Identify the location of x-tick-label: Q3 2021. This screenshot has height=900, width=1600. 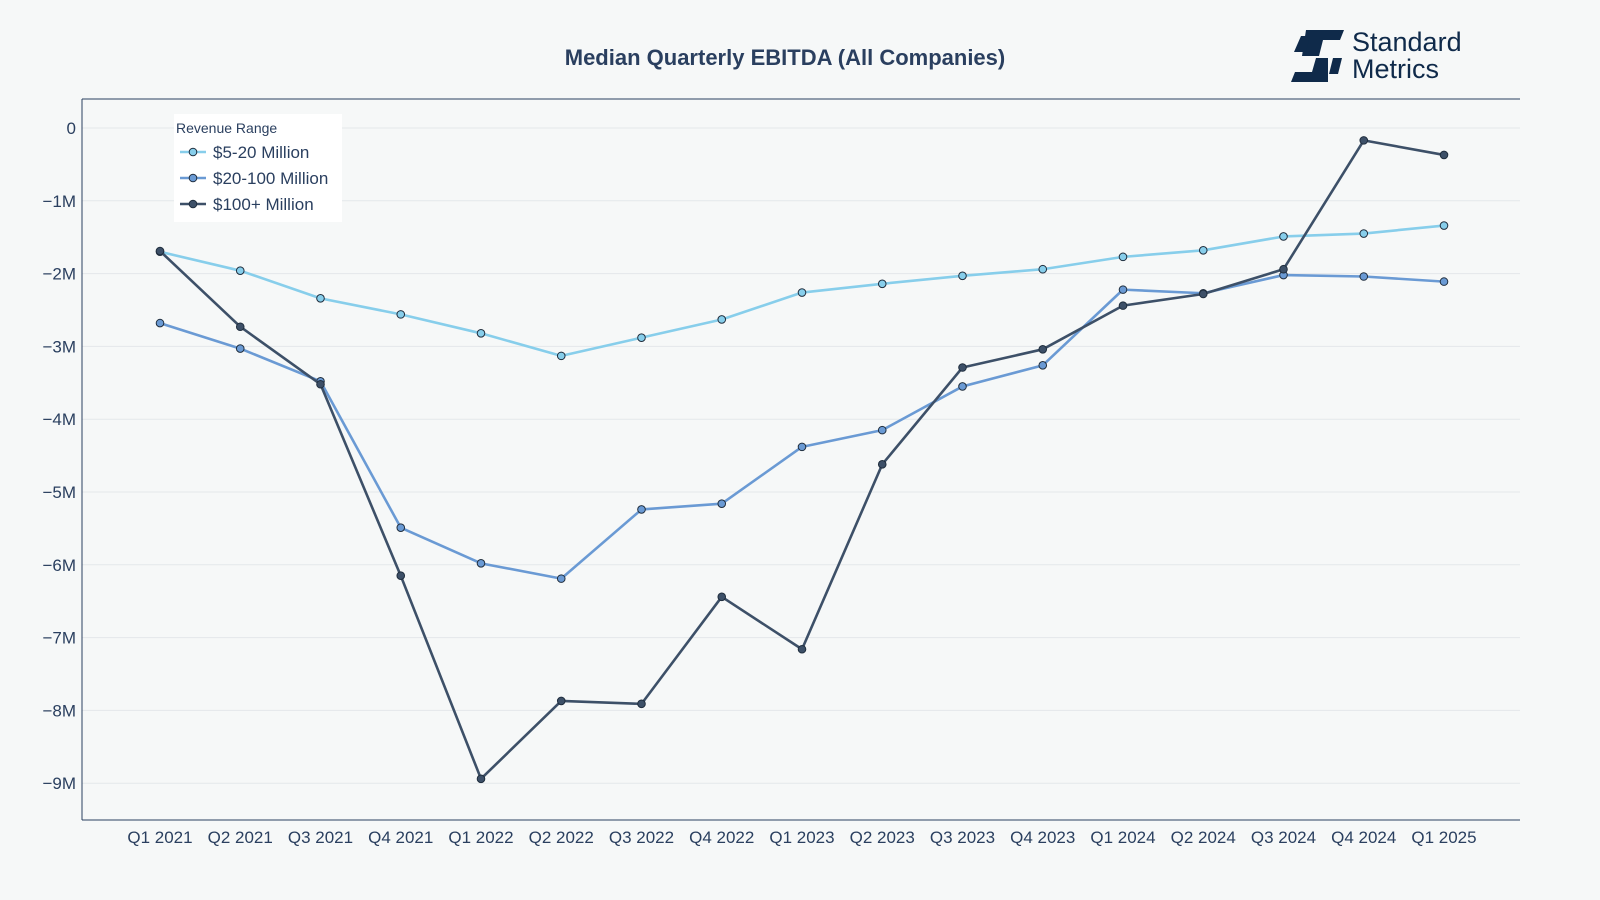
(320, 837).